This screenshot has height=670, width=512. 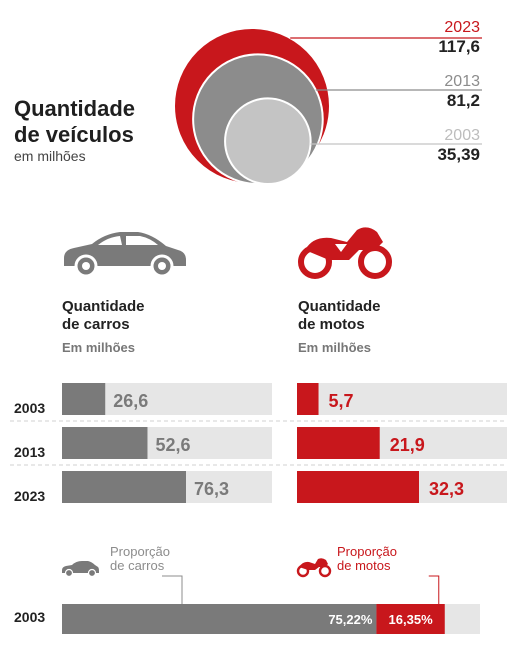 What do you see at coordinates (172, 589) in the screenshot?
I see `cars-leader-line` at bounding box center [172, 589].